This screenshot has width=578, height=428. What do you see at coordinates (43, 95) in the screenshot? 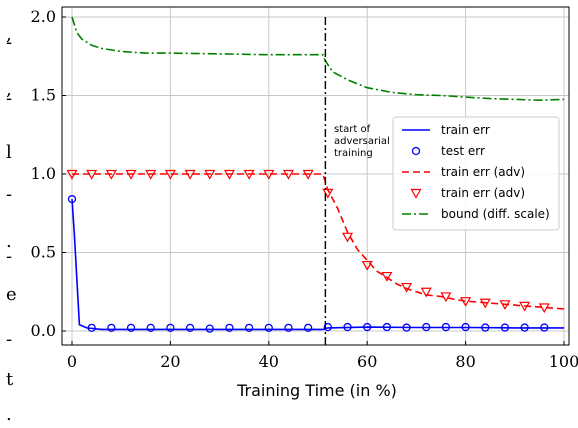
I see `y-tick-label: 1.5` at bounding box center [43, 95].